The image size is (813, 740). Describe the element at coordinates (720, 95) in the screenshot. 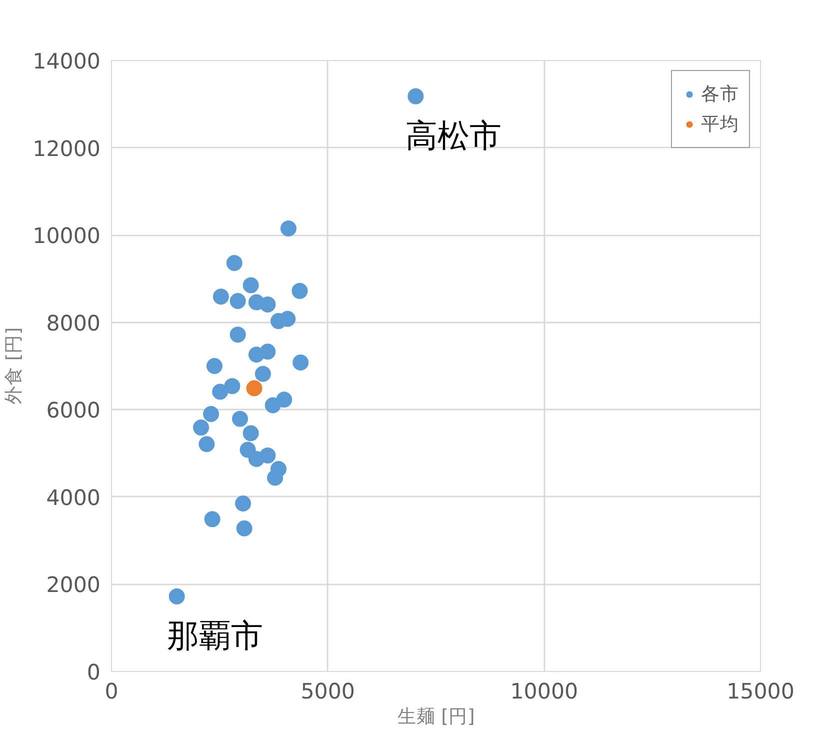

I see `legend-label: 各市` at that location.